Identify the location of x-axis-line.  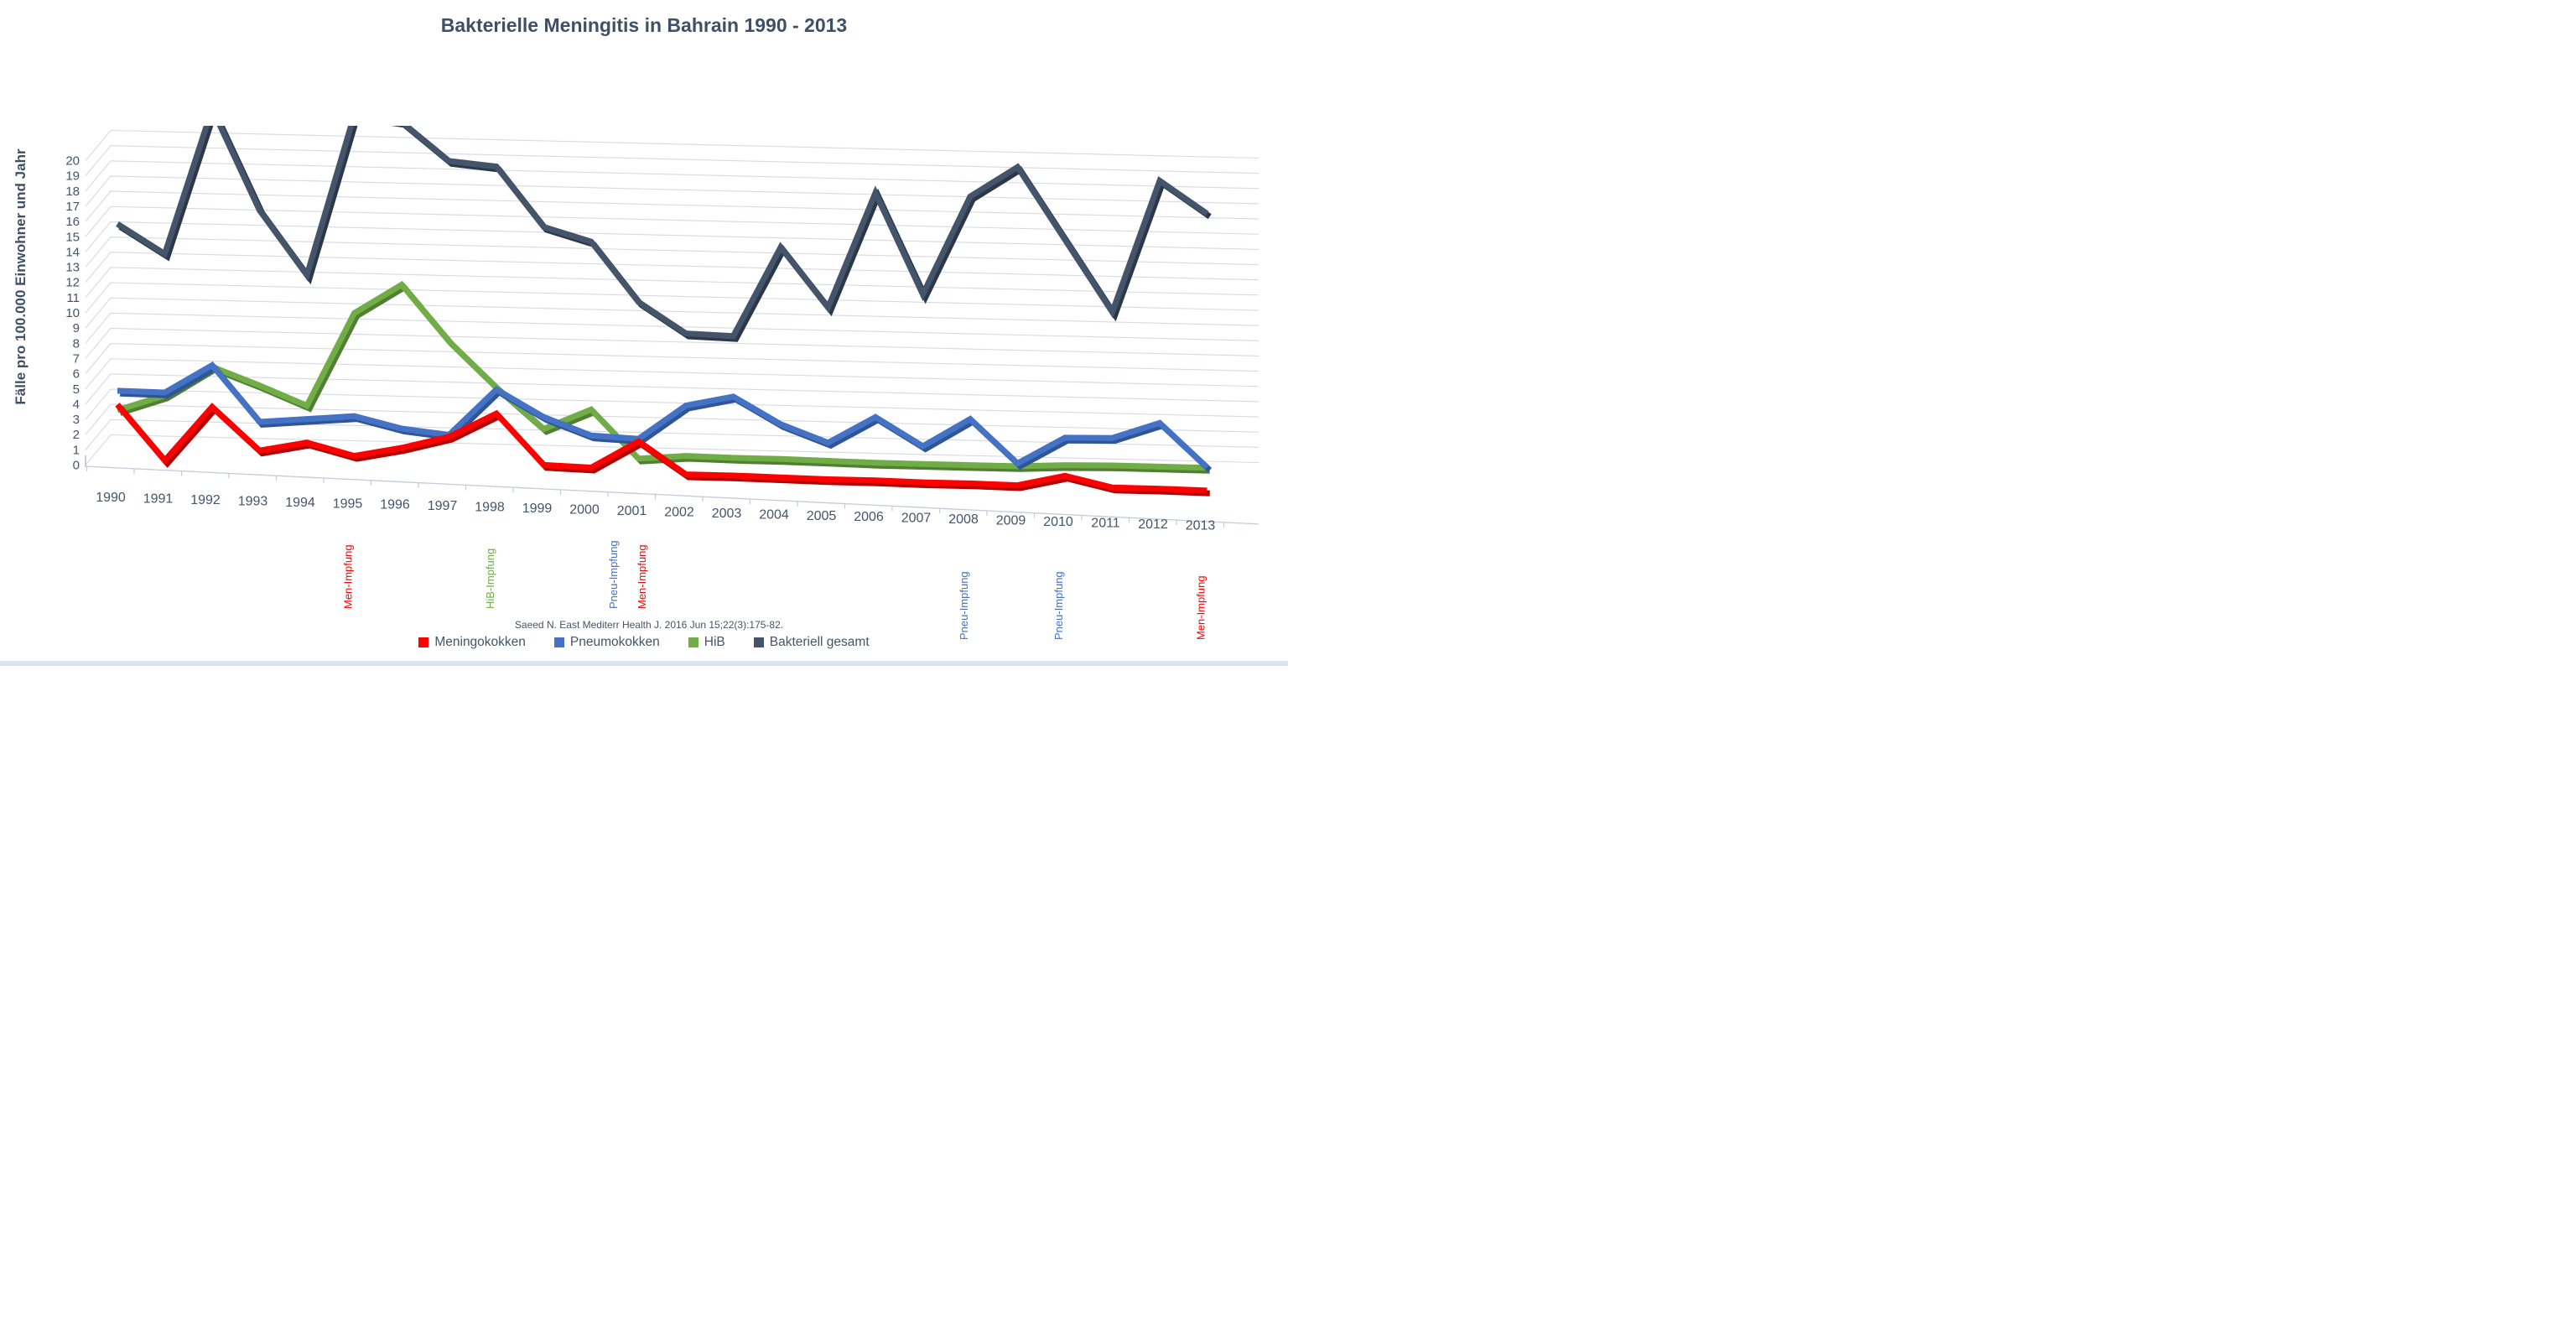
(672, 495).